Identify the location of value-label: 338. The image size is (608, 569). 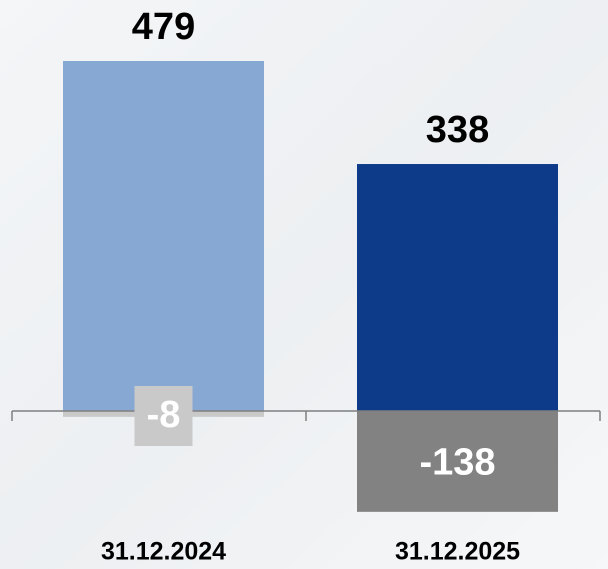
(457, 130).